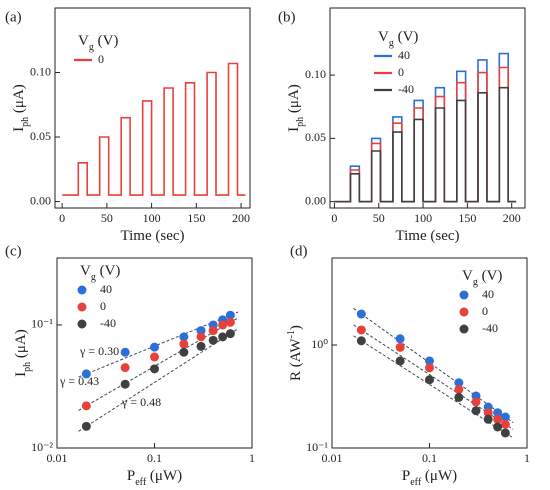  I want to click on annotation: γ = 0.48, so click(141, 402).